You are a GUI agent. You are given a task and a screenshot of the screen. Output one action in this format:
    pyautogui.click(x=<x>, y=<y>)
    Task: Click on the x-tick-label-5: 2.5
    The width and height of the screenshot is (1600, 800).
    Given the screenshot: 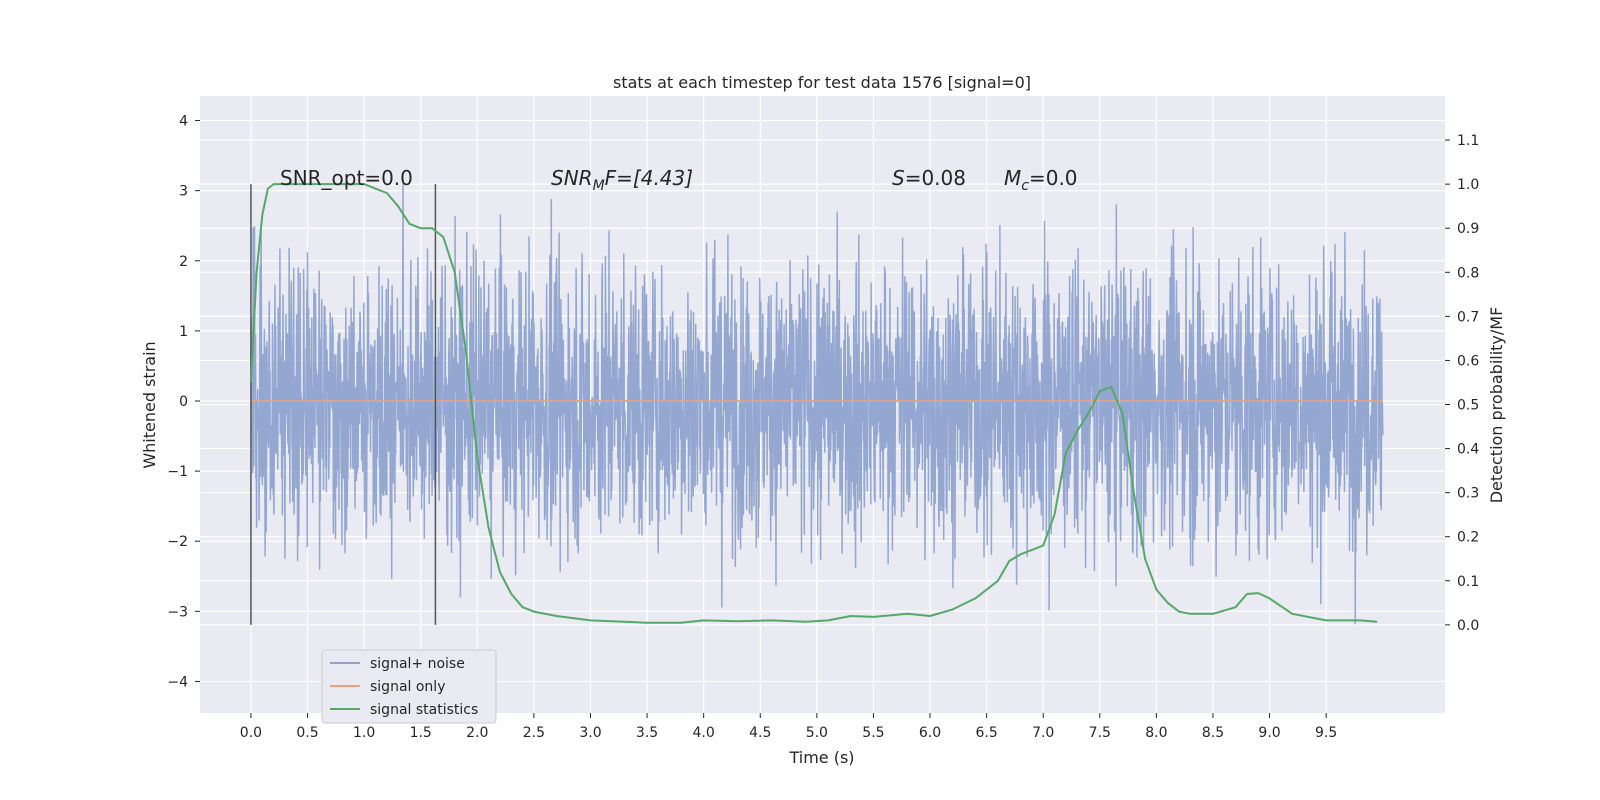 What is the action you would take?
    pyautogui.click(x=534, y=733)
    